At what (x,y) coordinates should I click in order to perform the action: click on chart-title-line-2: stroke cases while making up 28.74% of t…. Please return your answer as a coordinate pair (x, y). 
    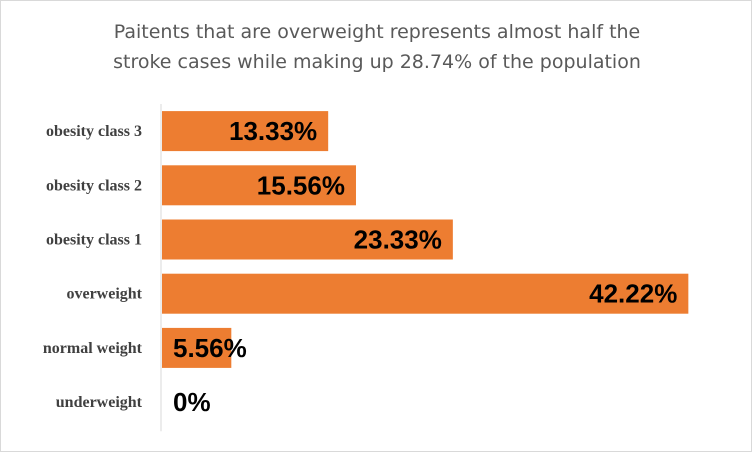
    Looking at the image, I should click on (377, 62).